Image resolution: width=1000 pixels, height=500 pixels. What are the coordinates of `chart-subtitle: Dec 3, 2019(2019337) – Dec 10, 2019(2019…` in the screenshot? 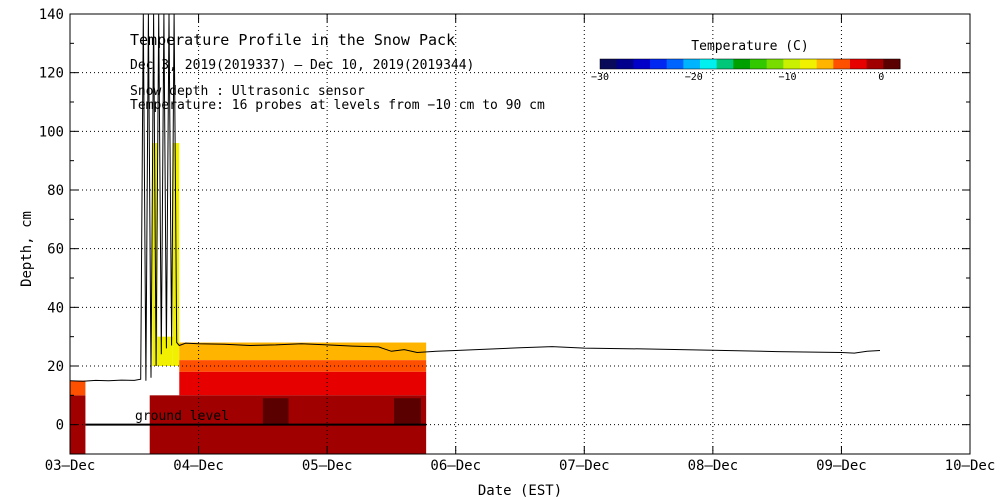 It's located at (302, 65).